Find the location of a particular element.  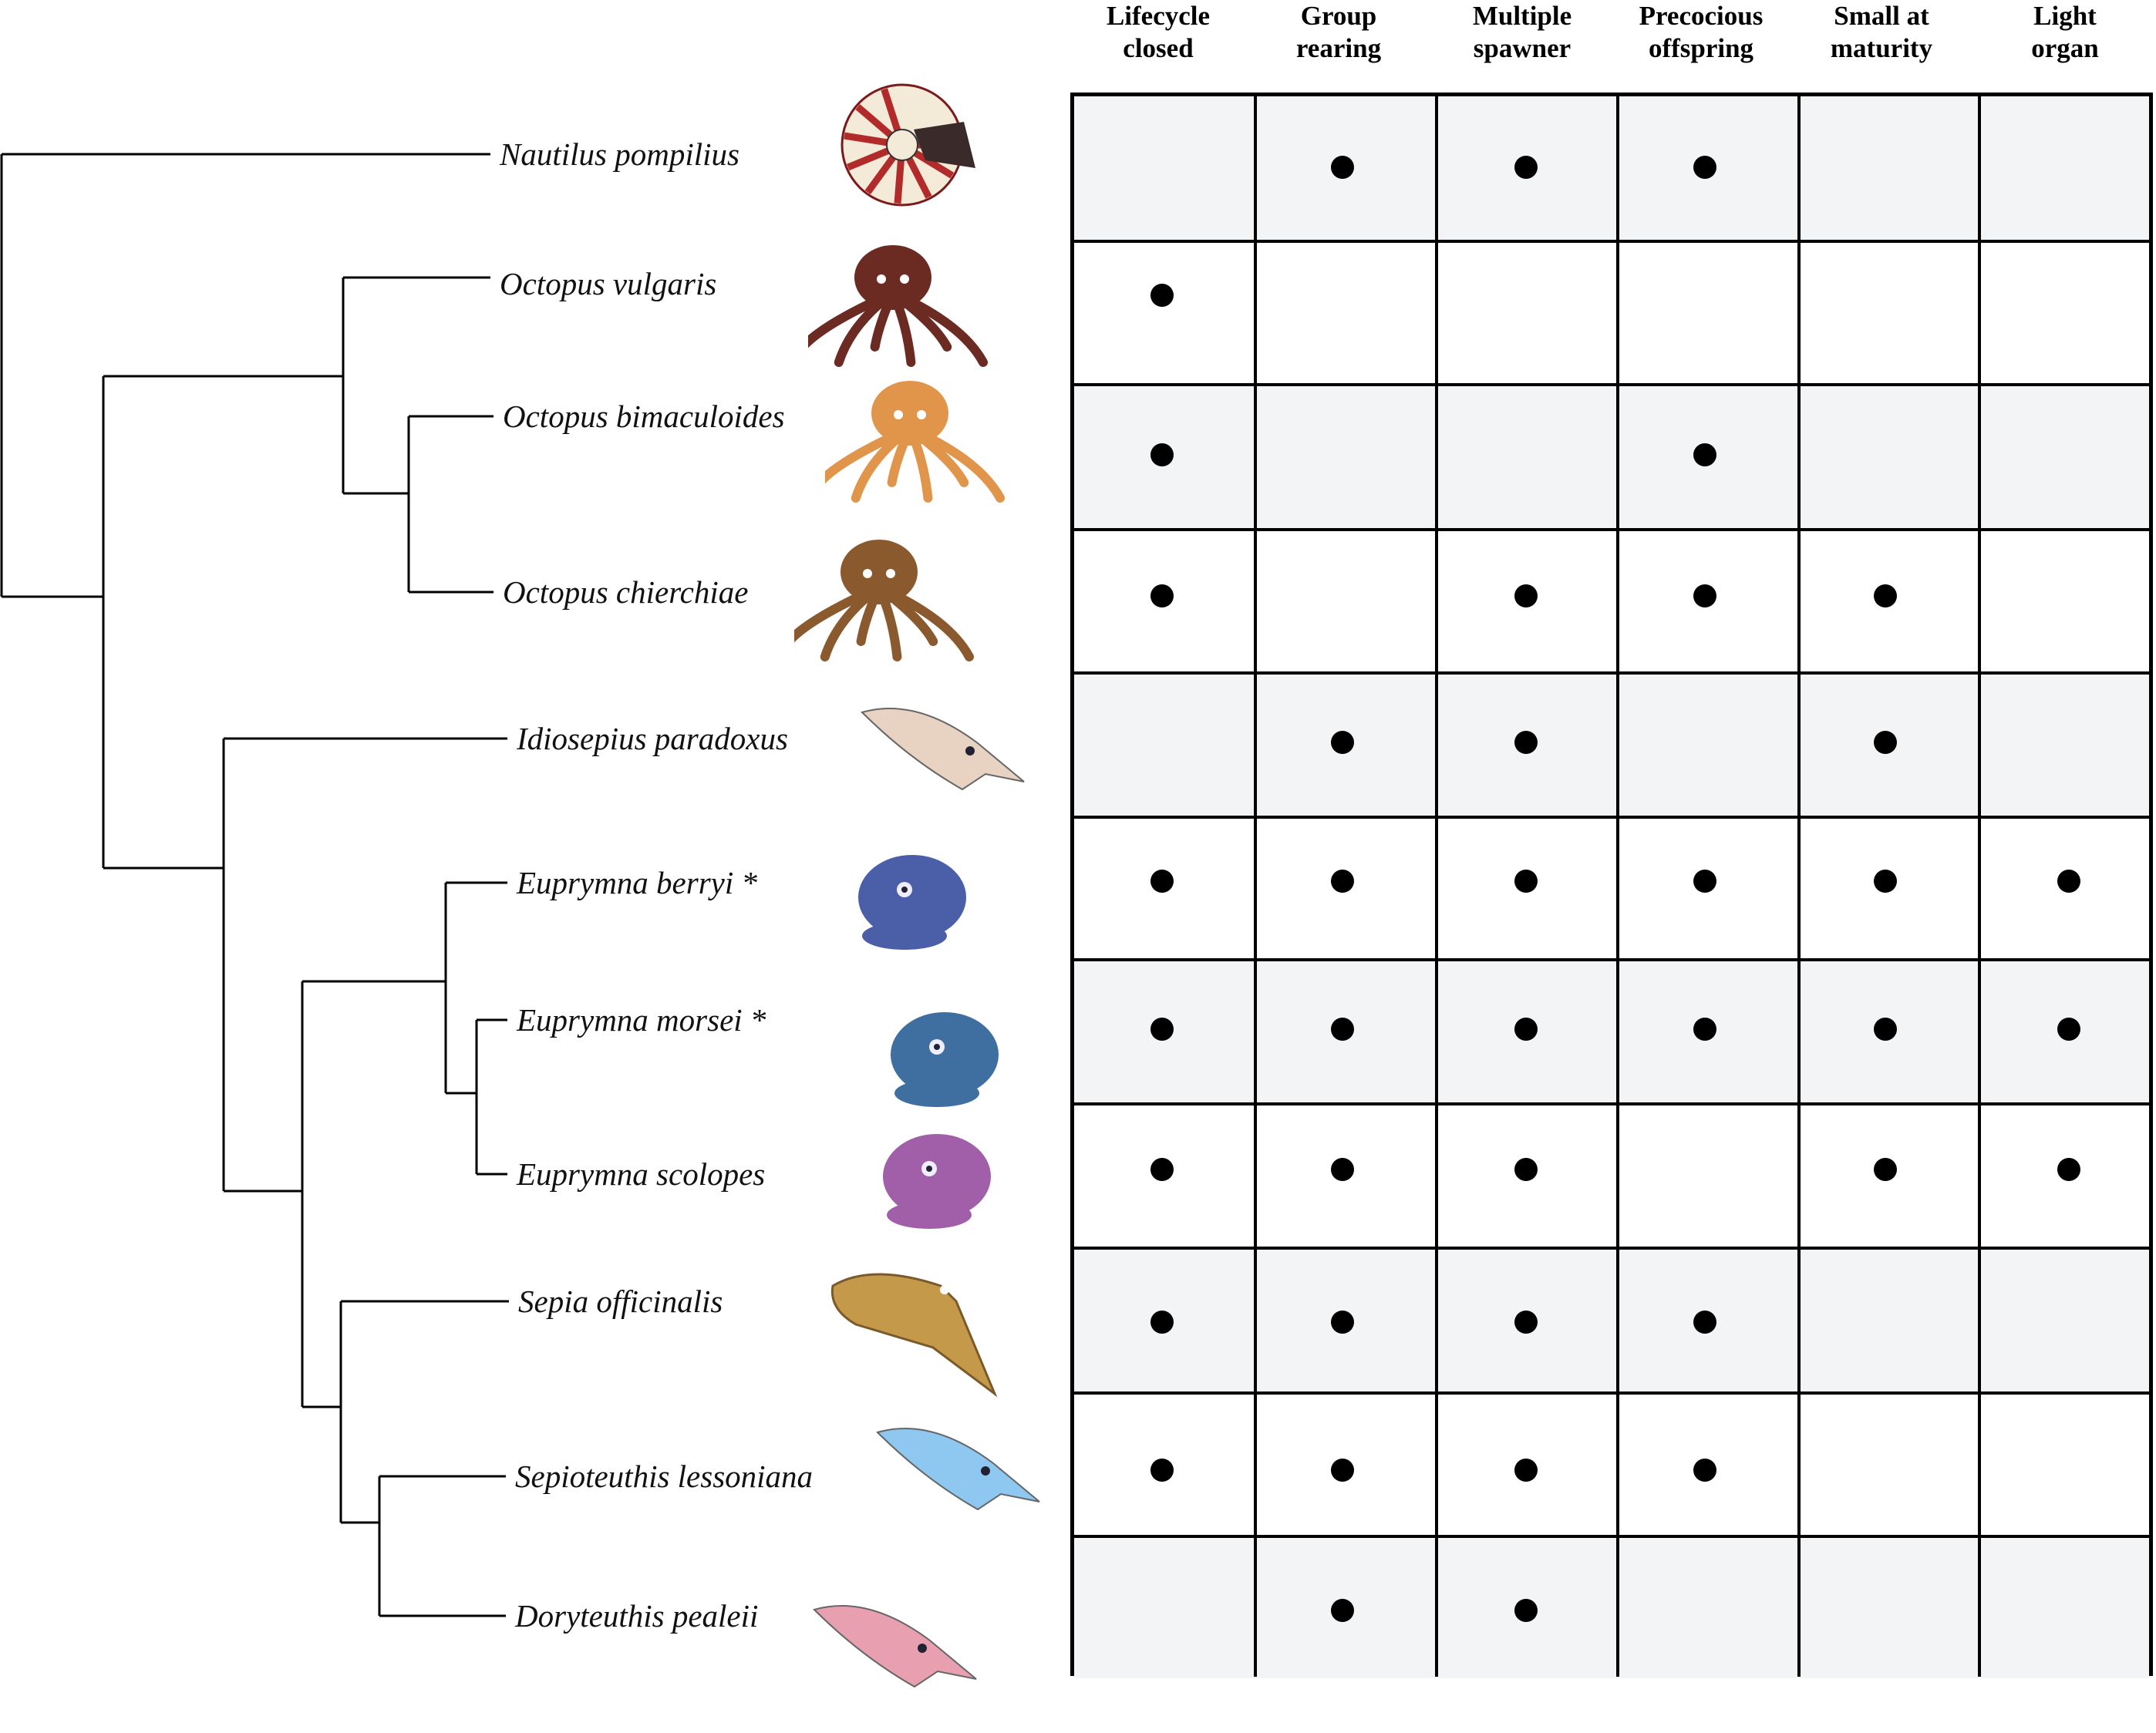

taxon-label: Sepia officinalis is located at coordinates (620, 1301).